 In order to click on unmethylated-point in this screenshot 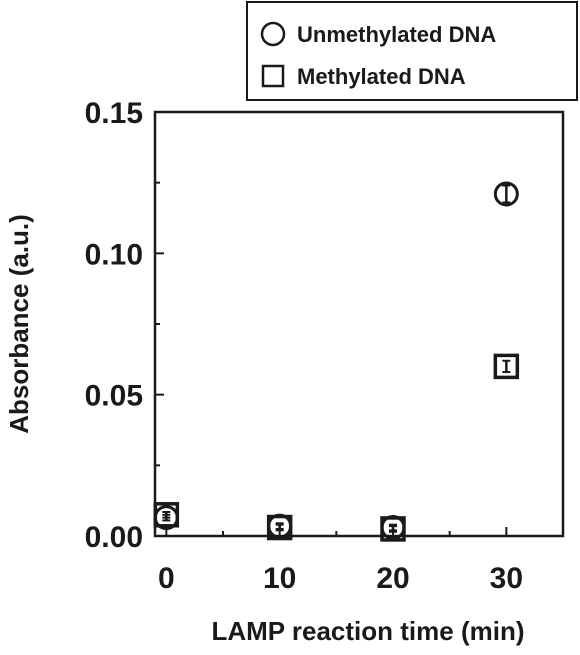, I will do `click(506, 194)`.